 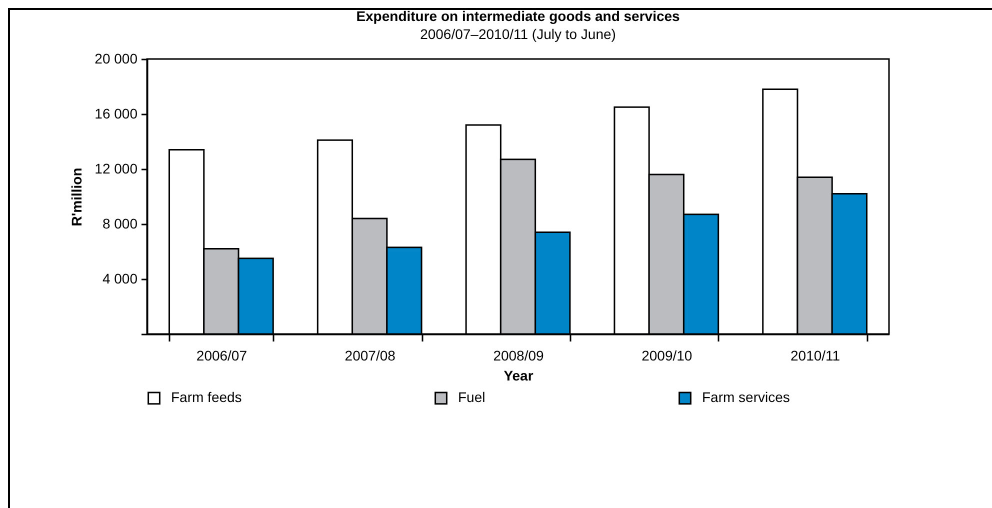 What do you see at coordinates (667, 356) in the screenshot?
I see `x-tick-label: 2009/10` at bounding box center [667, 356].